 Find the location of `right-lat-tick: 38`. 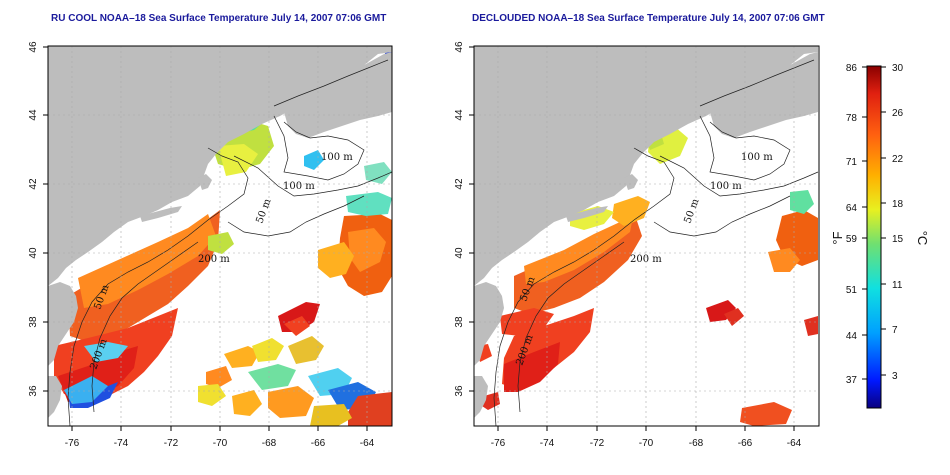

right-lat-tick: 38 is located at coordinates (459, 322).